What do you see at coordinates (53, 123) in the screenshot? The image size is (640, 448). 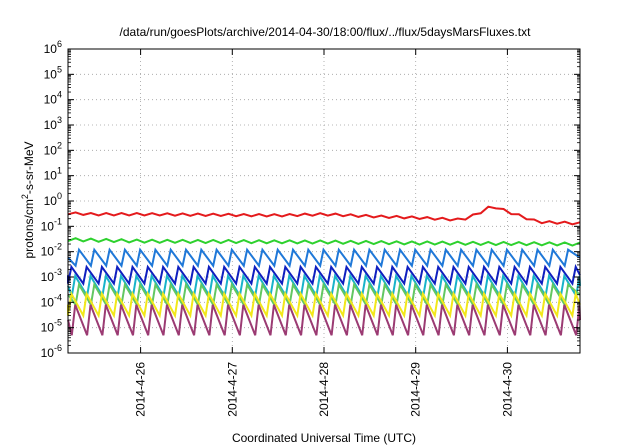 I see `y-tick-label: 10³` at bounding box center [53, 123].